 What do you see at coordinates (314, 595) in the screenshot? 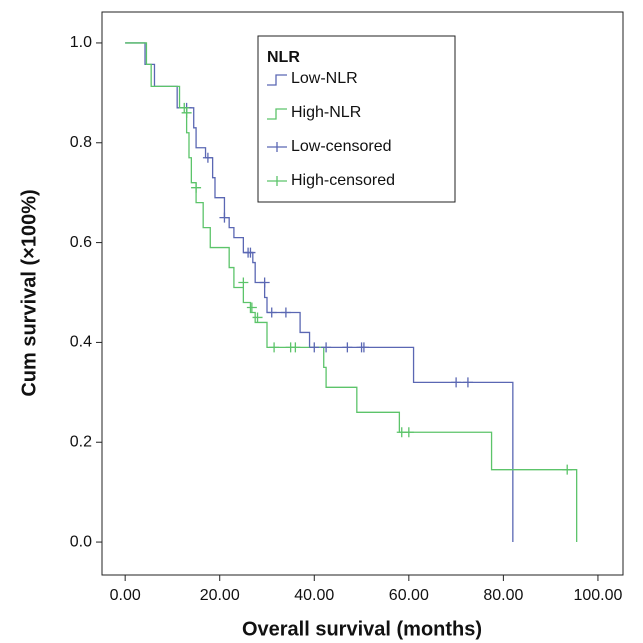
I see `x-tick-label: 40.00` at bounding box center [314, 595].